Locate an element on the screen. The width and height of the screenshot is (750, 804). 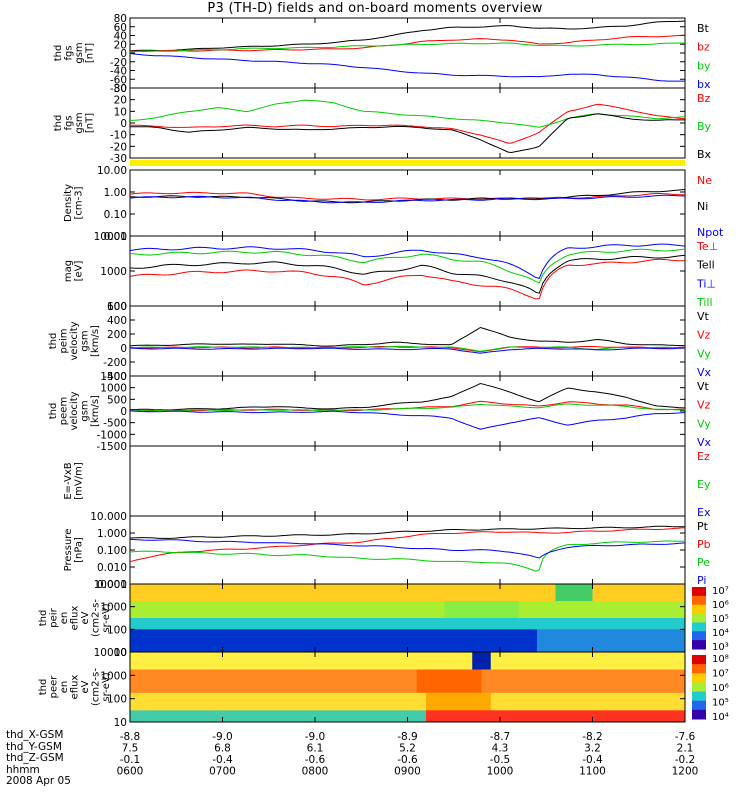
legend-Vx: Vx is located at coordinates (704, 442).